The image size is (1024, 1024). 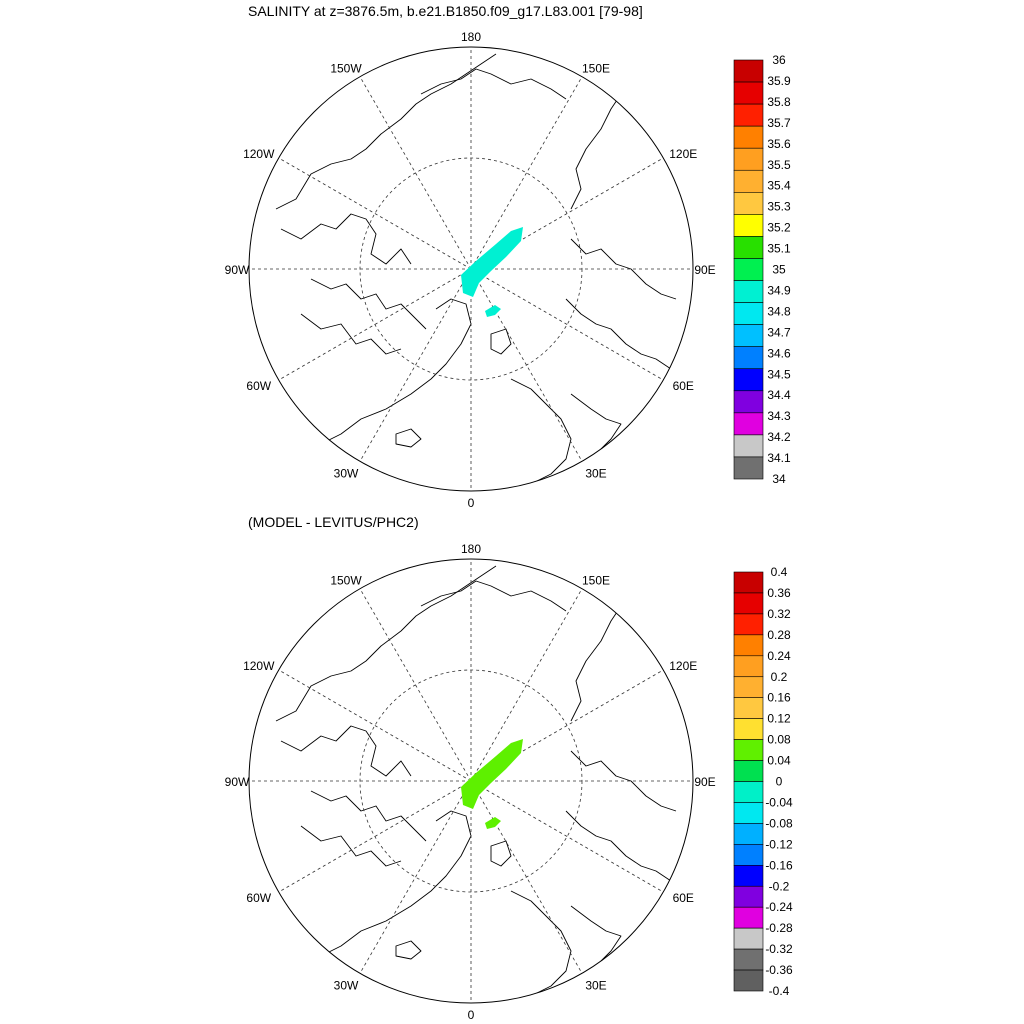 I want to click on colorbar-label: 0, so click(x=779, y=782).